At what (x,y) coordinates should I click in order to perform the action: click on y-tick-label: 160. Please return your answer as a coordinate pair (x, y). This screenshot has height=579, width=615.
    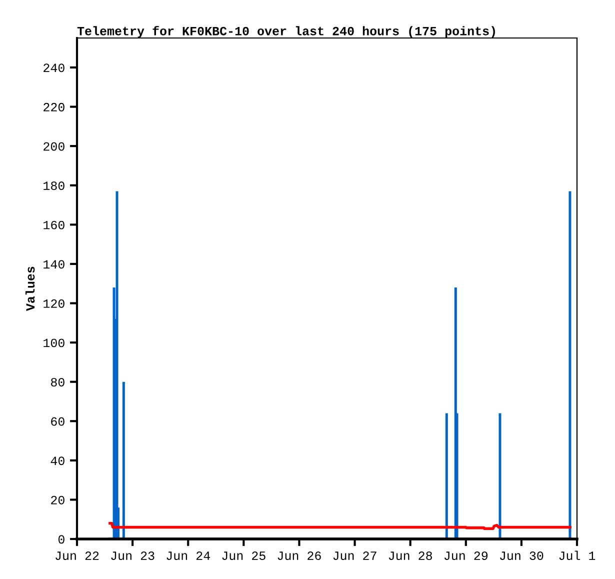
    Looking at the image, I should click on (54, 225).